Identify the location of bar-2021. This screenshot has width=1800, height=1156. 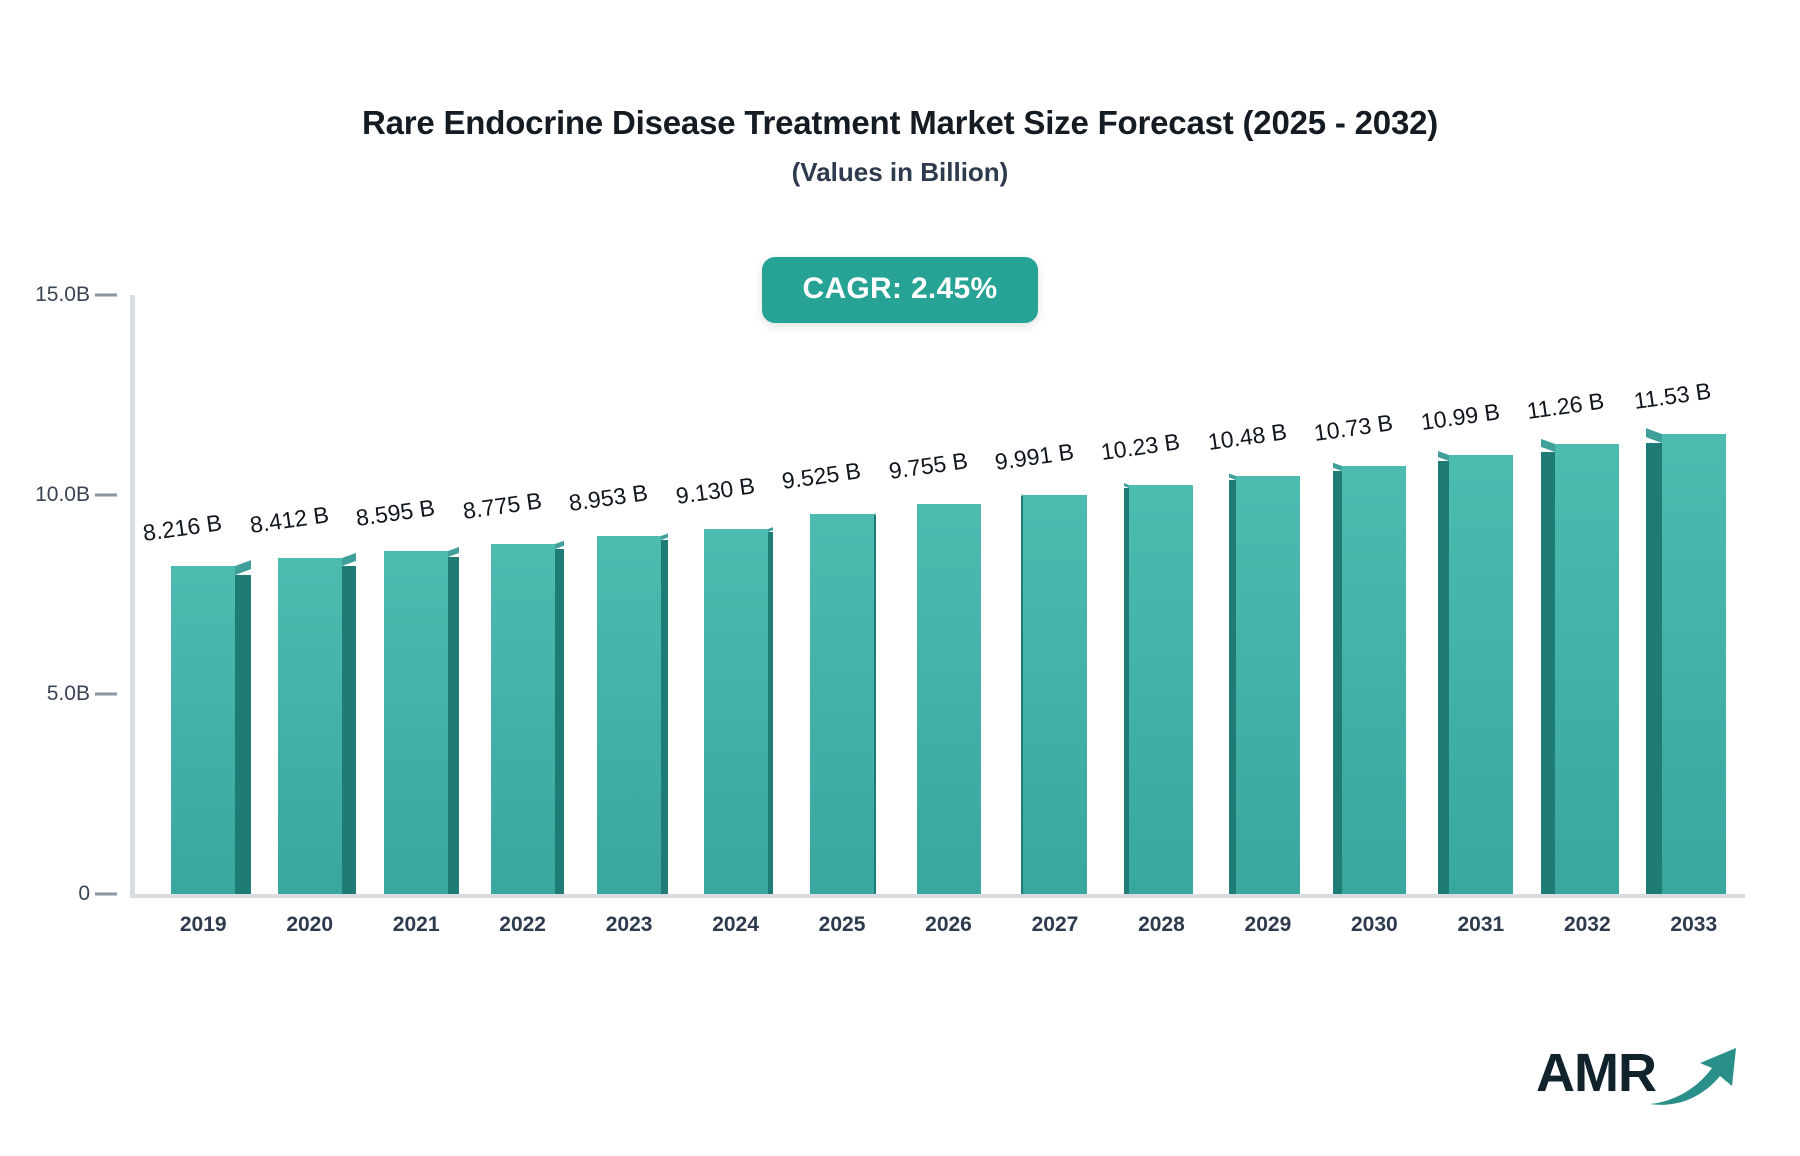
(422, 720).